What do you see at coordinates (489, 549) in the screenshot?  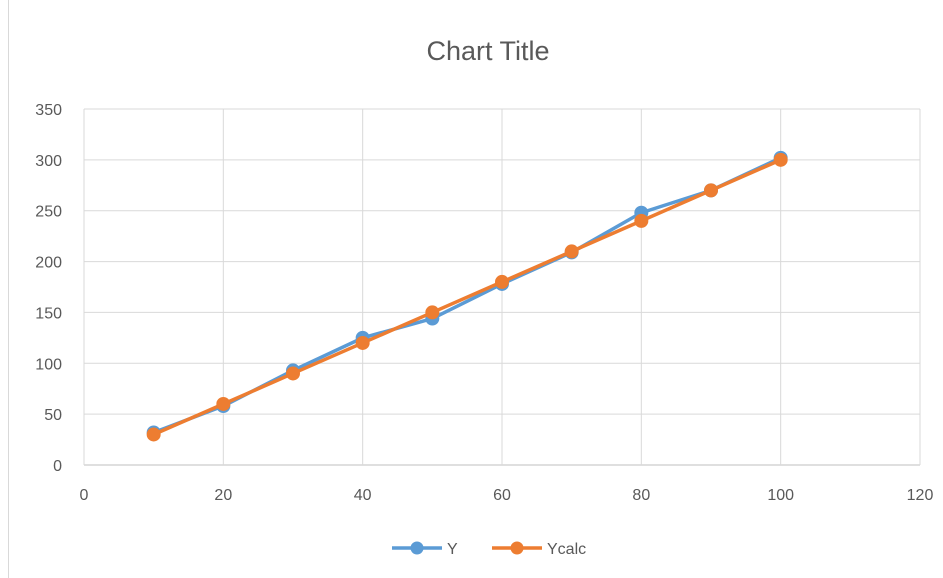 I see `legend: Y Ycalc` at bounding box center [489, 549].